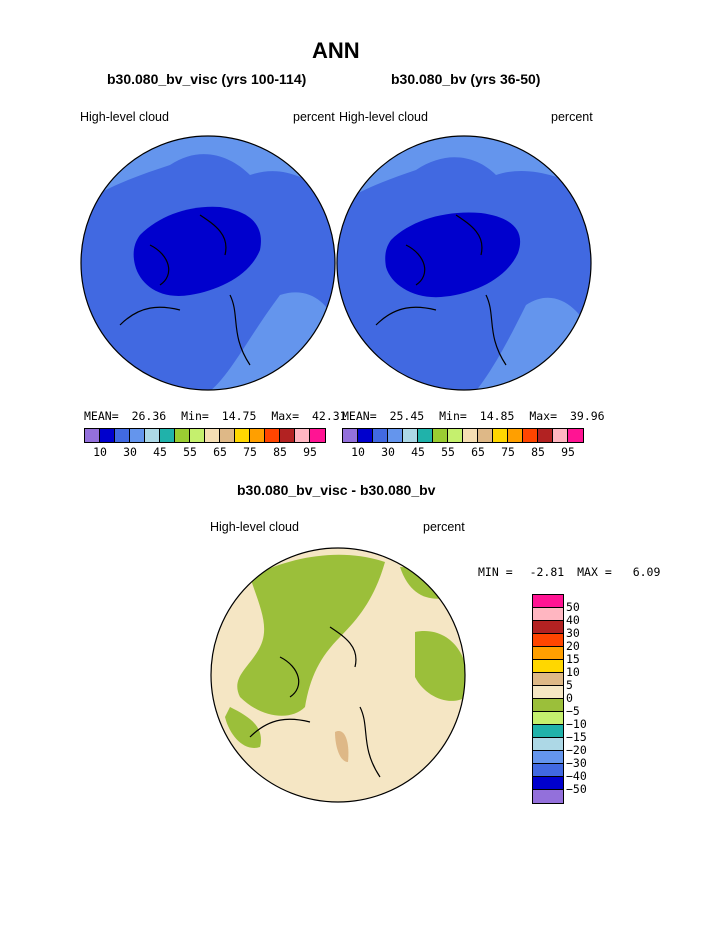 Image resolution: width=723 pixels, height=935 pixels. What do you see at coordinates (572, 117) in the screenshot?
I see `right-units-label: percent` at bounding box center [572, 117].